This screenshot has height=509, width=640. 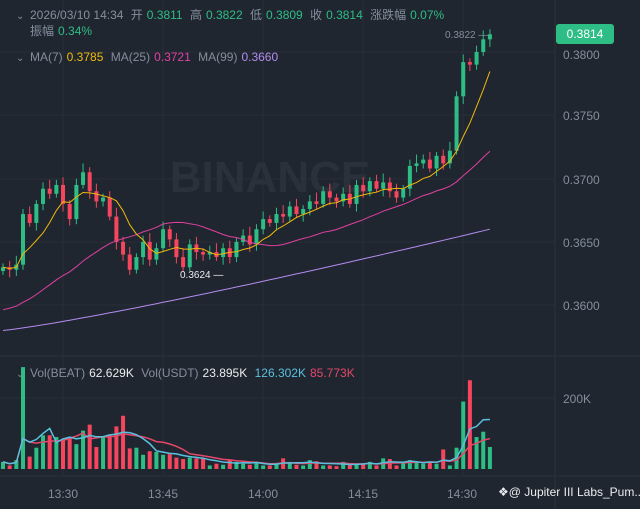 I want to click on vol-ma-a-line, so click(x=246, y=442).